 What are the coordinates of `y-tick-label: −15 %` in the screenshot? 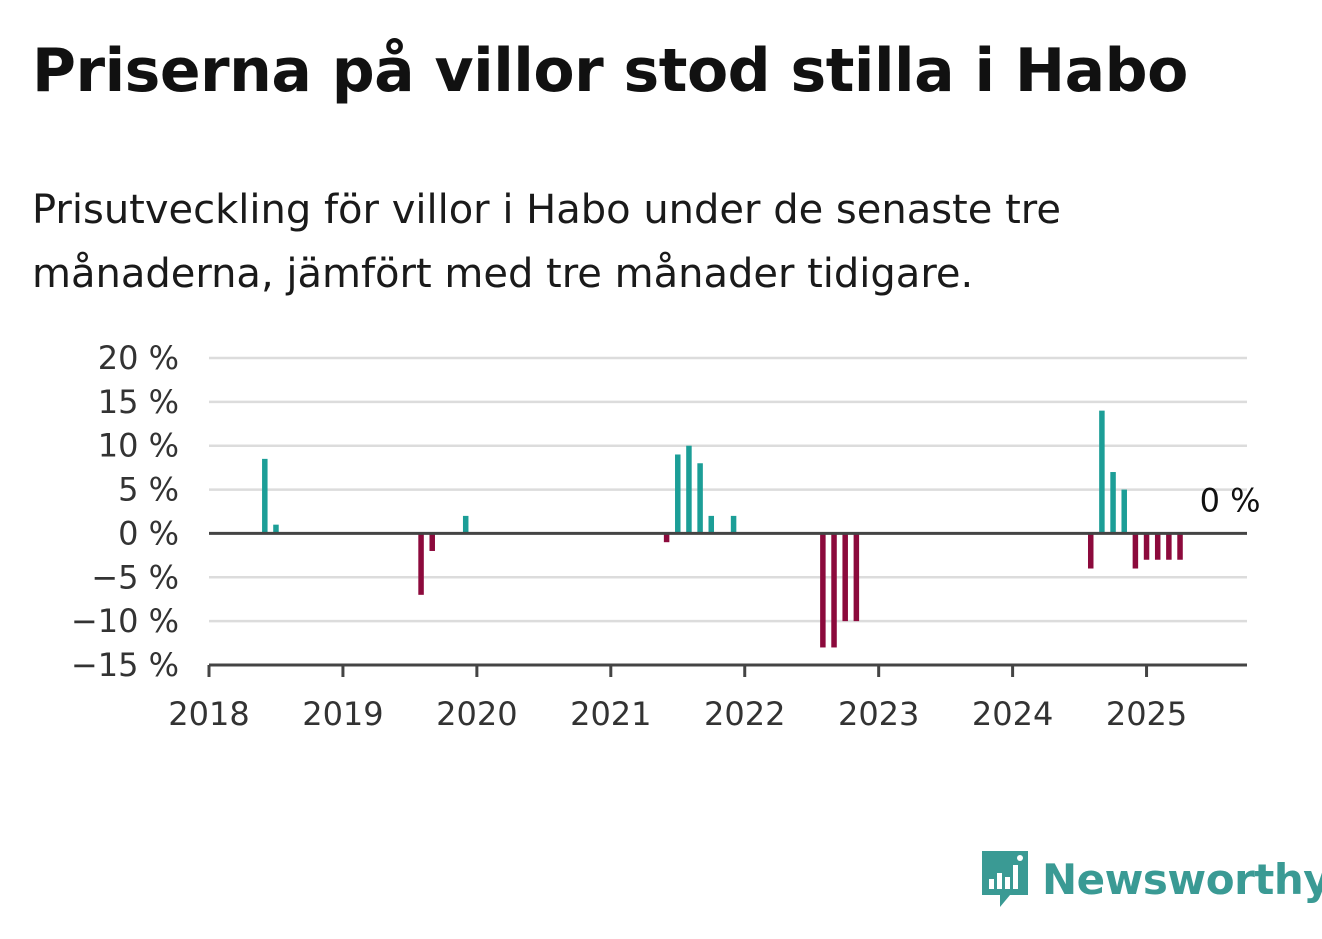 It's located at (125, 665).